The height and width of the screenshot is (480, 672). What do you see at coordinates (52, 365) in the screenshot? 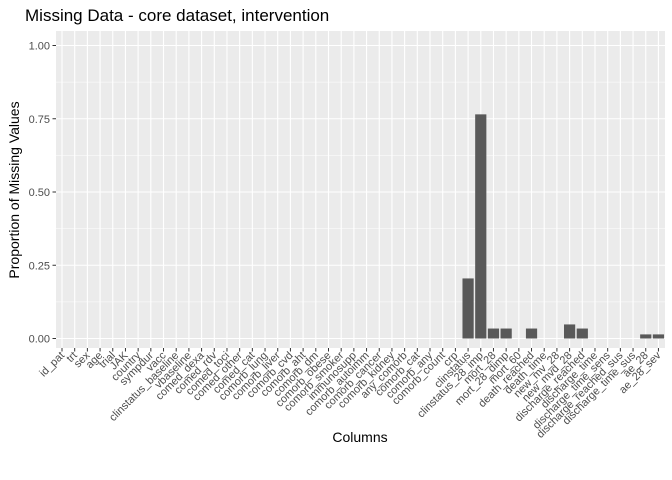
I see `x-tick-label: id_pat` at bounding box center [52, 365].